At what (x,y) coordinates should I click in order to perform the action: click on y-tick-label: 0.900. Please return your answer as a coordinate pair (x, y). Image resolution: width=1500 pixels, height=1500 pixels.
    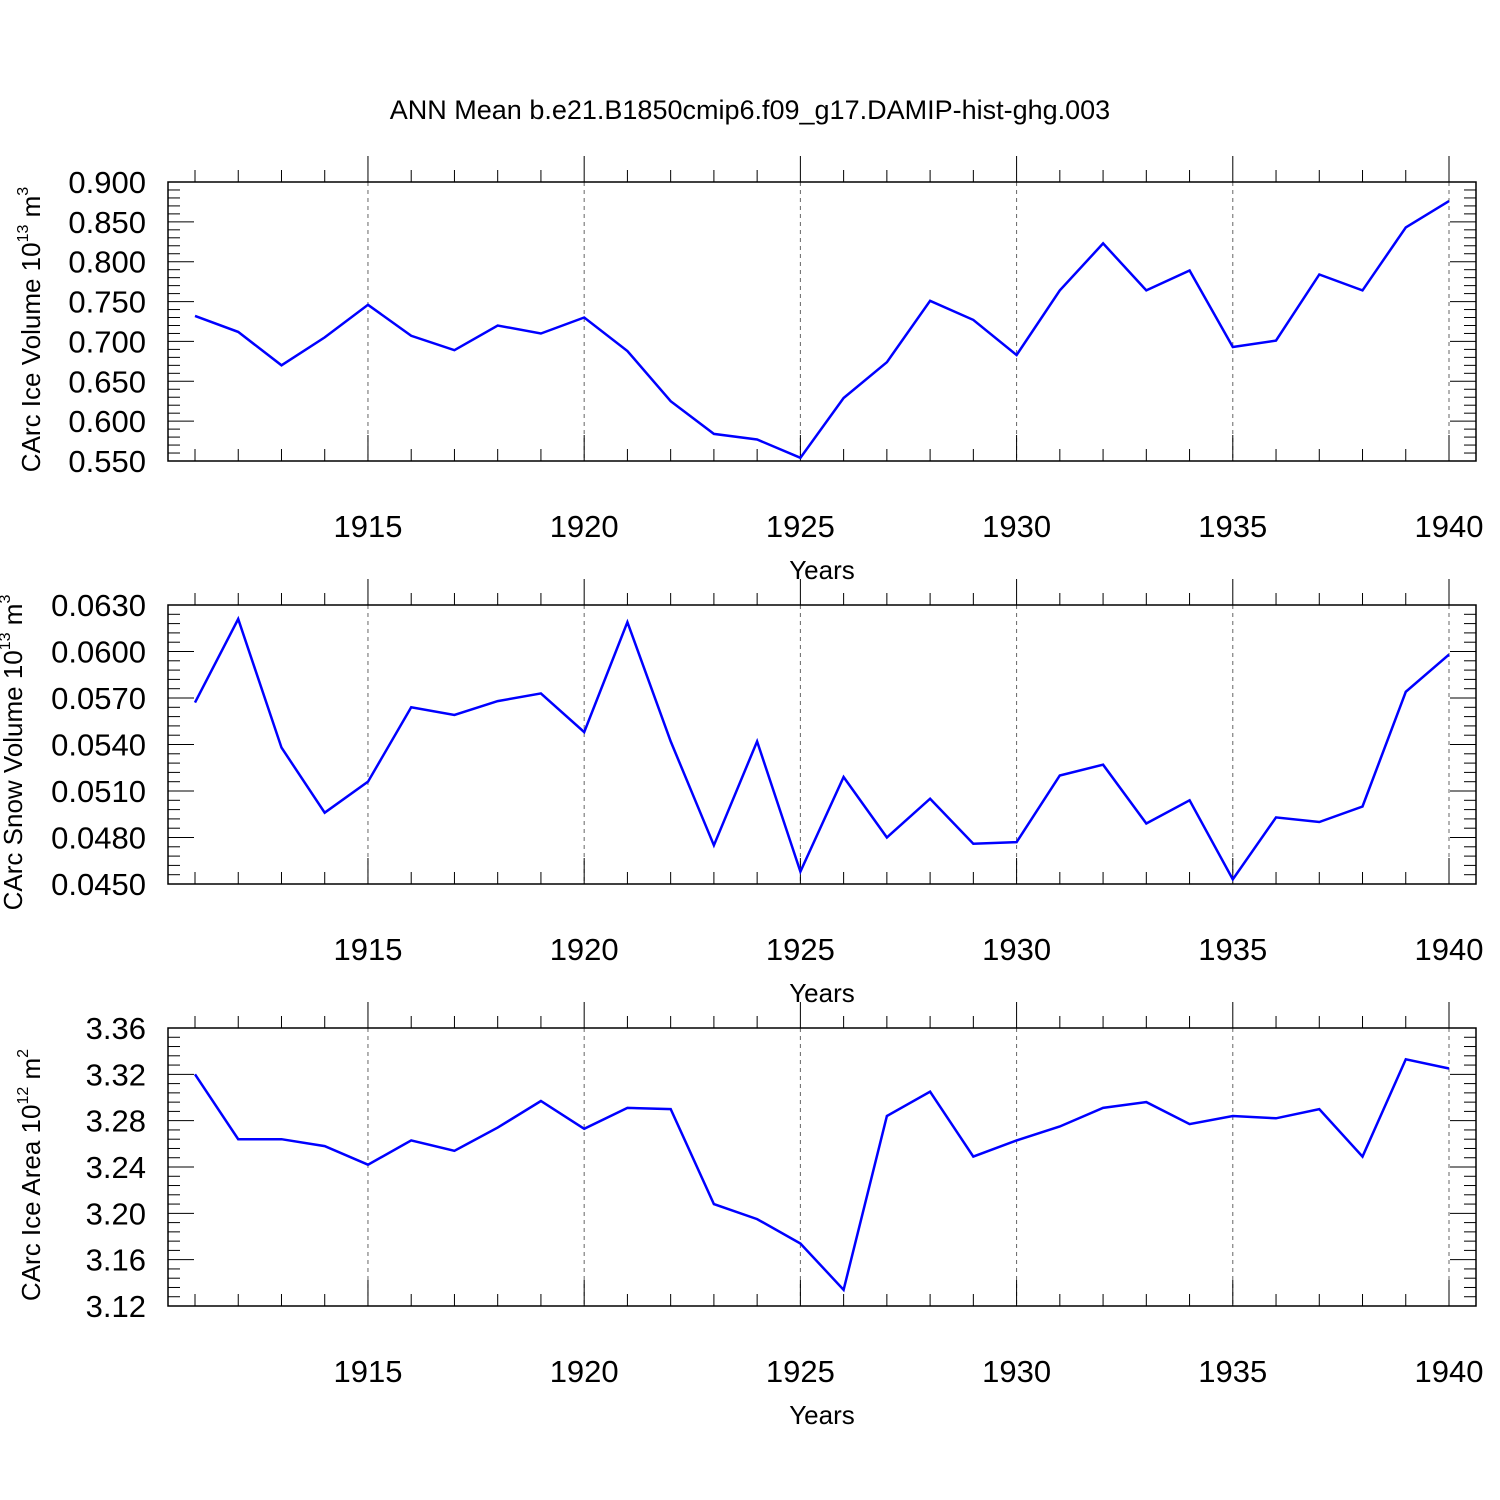
    Looking at the image, I should click on (107, 182).